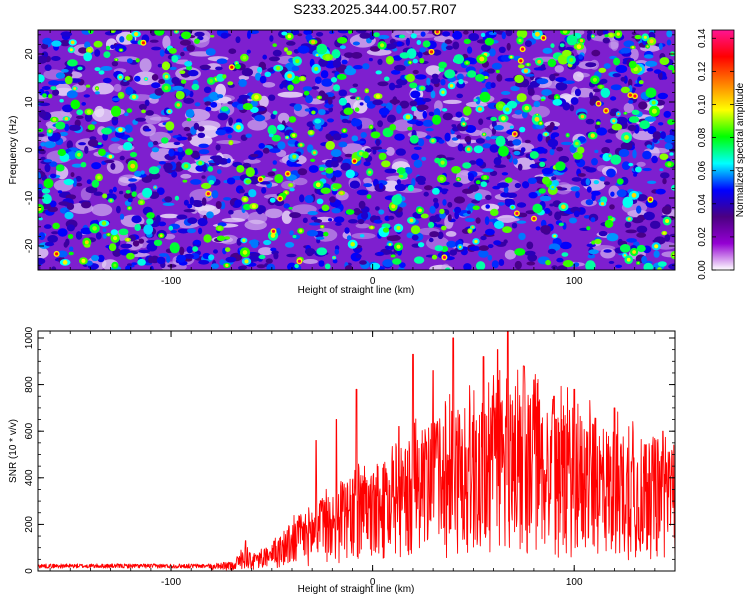 The image size is (750, 600). Describe the element at coordinates (723, 154) in the screenshot. I see `colorbar-ticks` at that location.